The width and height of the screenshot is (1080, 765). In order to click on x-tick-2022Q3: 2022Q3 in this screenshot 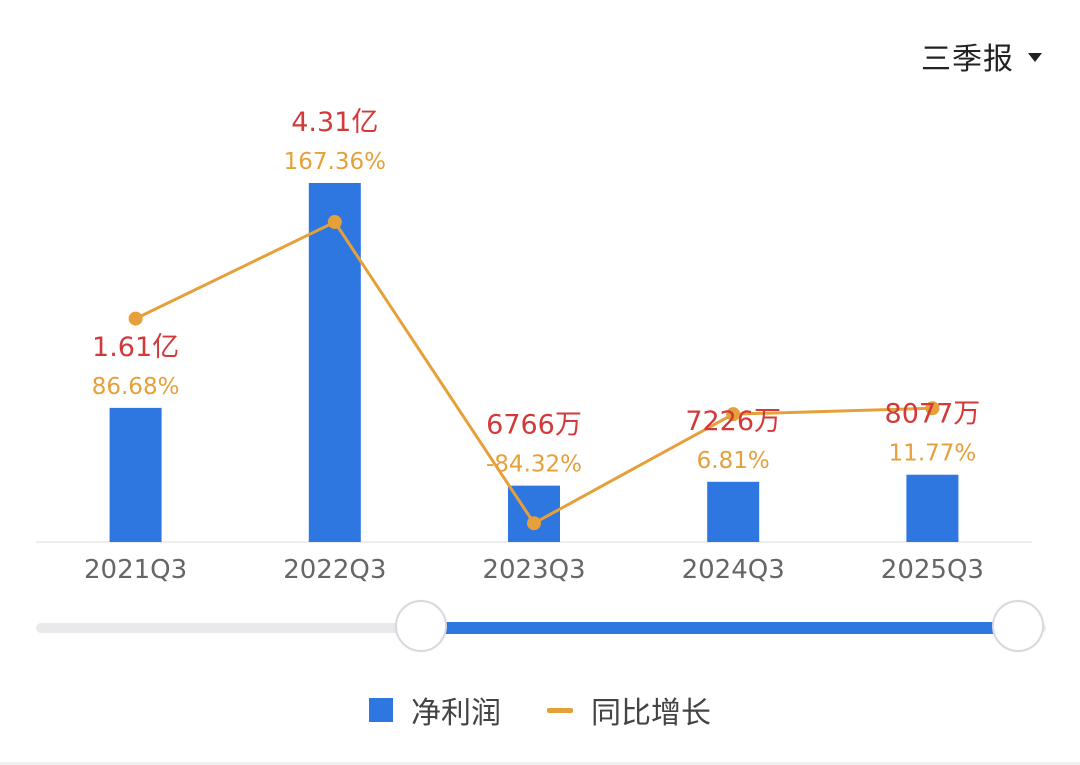, I will do `click(334, 570)`.